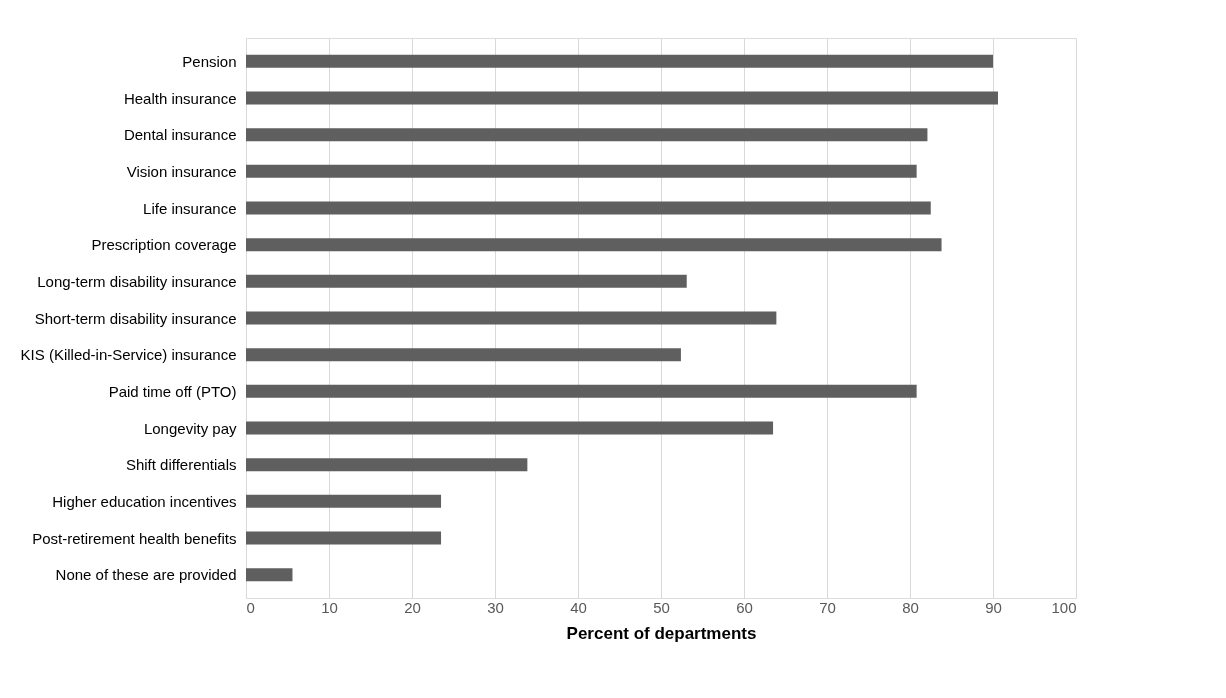 The image size is (1226, 698). What do you see at coordinates (190, 208) in the screenshot?
I see `y-tick-label: Life insurance` at bounding box center [190, 208].